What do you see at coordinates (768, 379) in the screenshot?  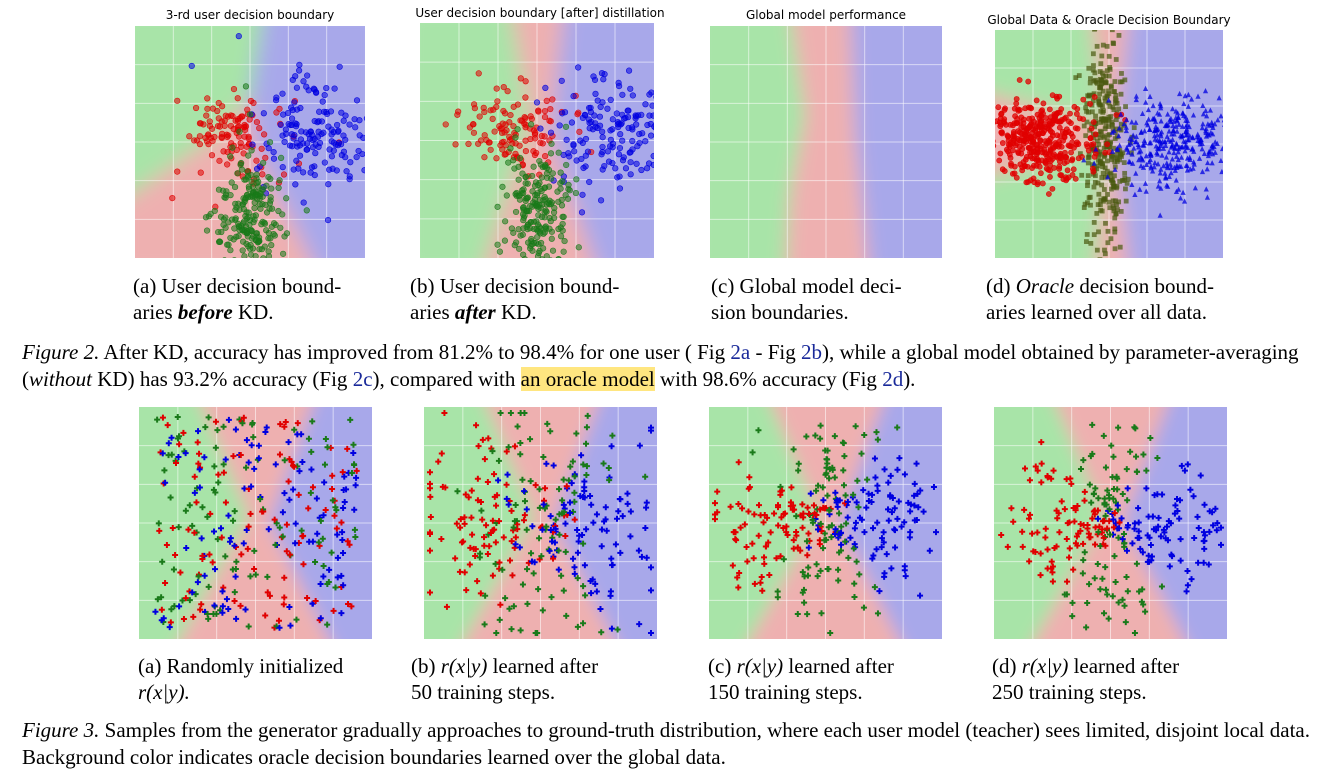 I see `fig2-cap-t6: with 98.6% accuracy (Fig` at bounding box center [768, 379].